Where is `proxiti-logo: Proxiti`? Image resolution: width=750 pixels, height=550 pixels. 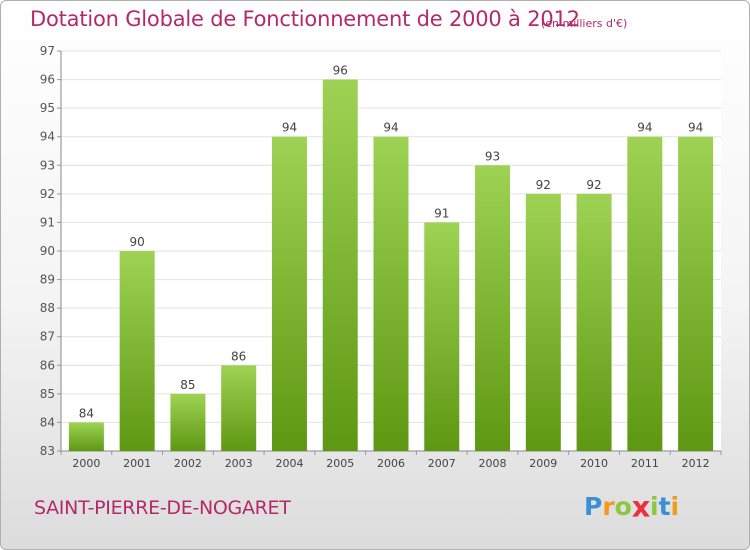 proxiti-logo: Proxiti is located at coordinates (632, 506).